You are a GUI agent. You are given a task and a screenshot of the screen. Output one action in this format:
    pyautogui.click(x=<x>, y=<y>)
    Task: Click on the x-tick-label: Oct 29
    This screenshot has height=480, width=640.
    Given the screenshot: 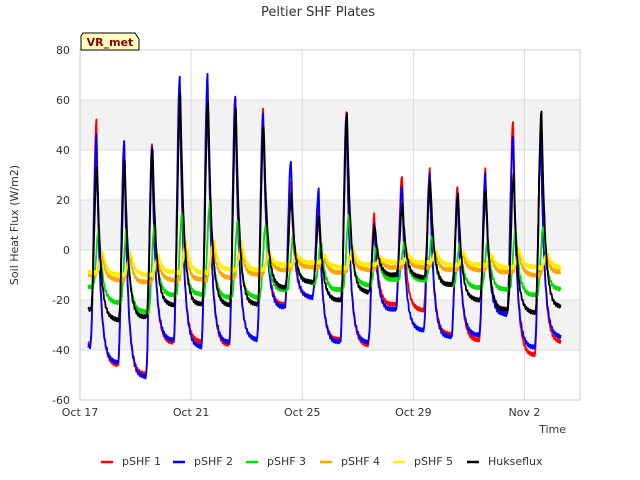 What is the action you would take?
    pyautogui.click(x=413, y=412)
    